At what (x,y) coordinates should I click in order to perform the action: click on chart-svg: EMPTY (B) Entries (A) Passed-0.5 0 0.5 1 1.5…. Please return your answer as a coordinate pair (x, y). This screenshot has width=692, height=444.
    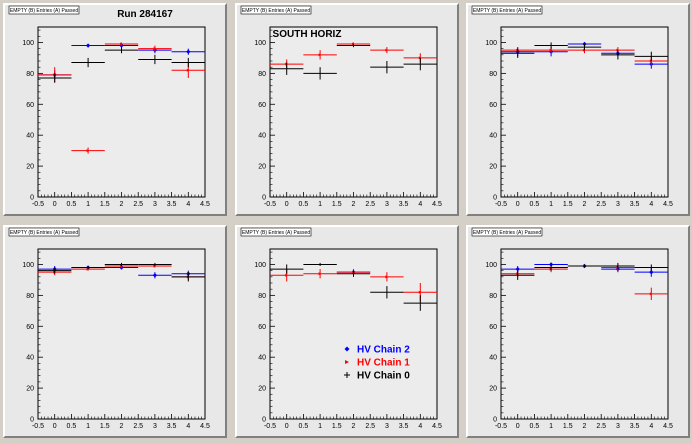
    Looking at the image, I should click on (572, 106).